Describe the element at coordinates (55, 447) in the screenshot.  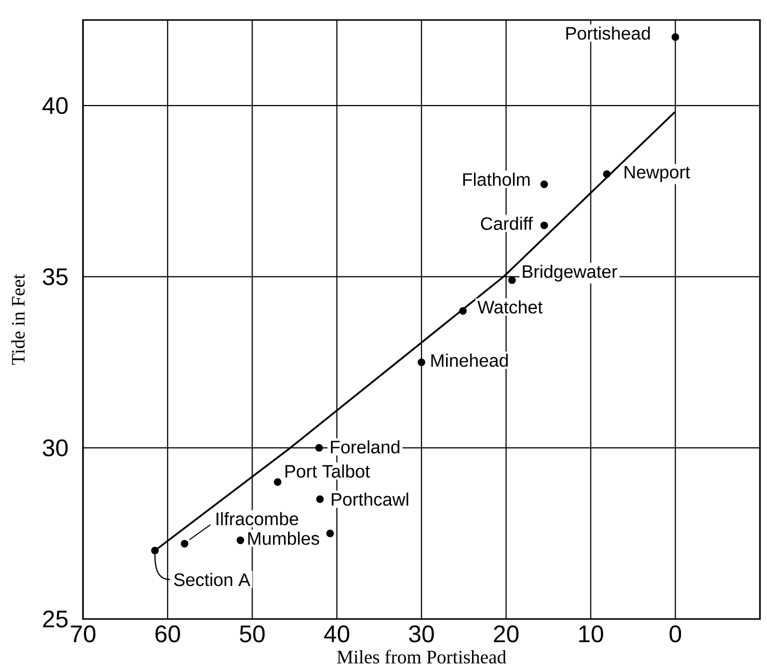
I see `y-tick-label: 30` at that location.